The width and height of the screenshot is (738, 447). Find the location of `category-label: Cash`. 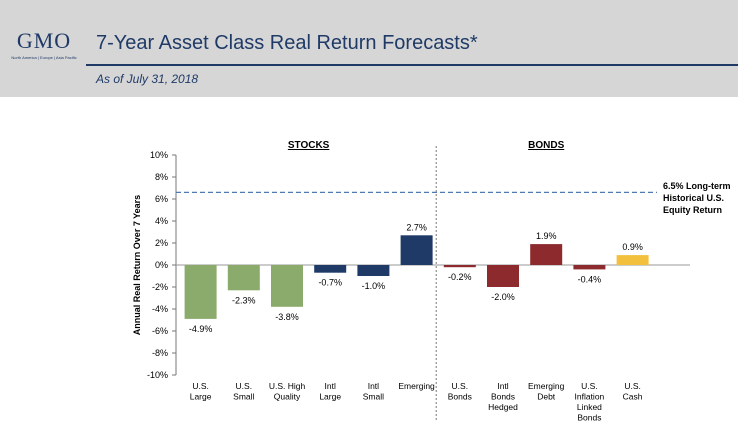

category-label: Cash is located at coordinates (633, 397).